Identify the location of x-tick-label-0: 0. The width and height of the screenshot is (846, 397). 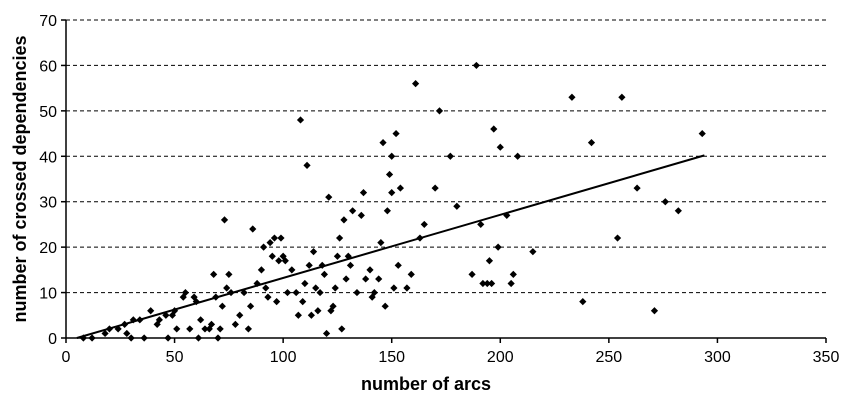
(66, 357).